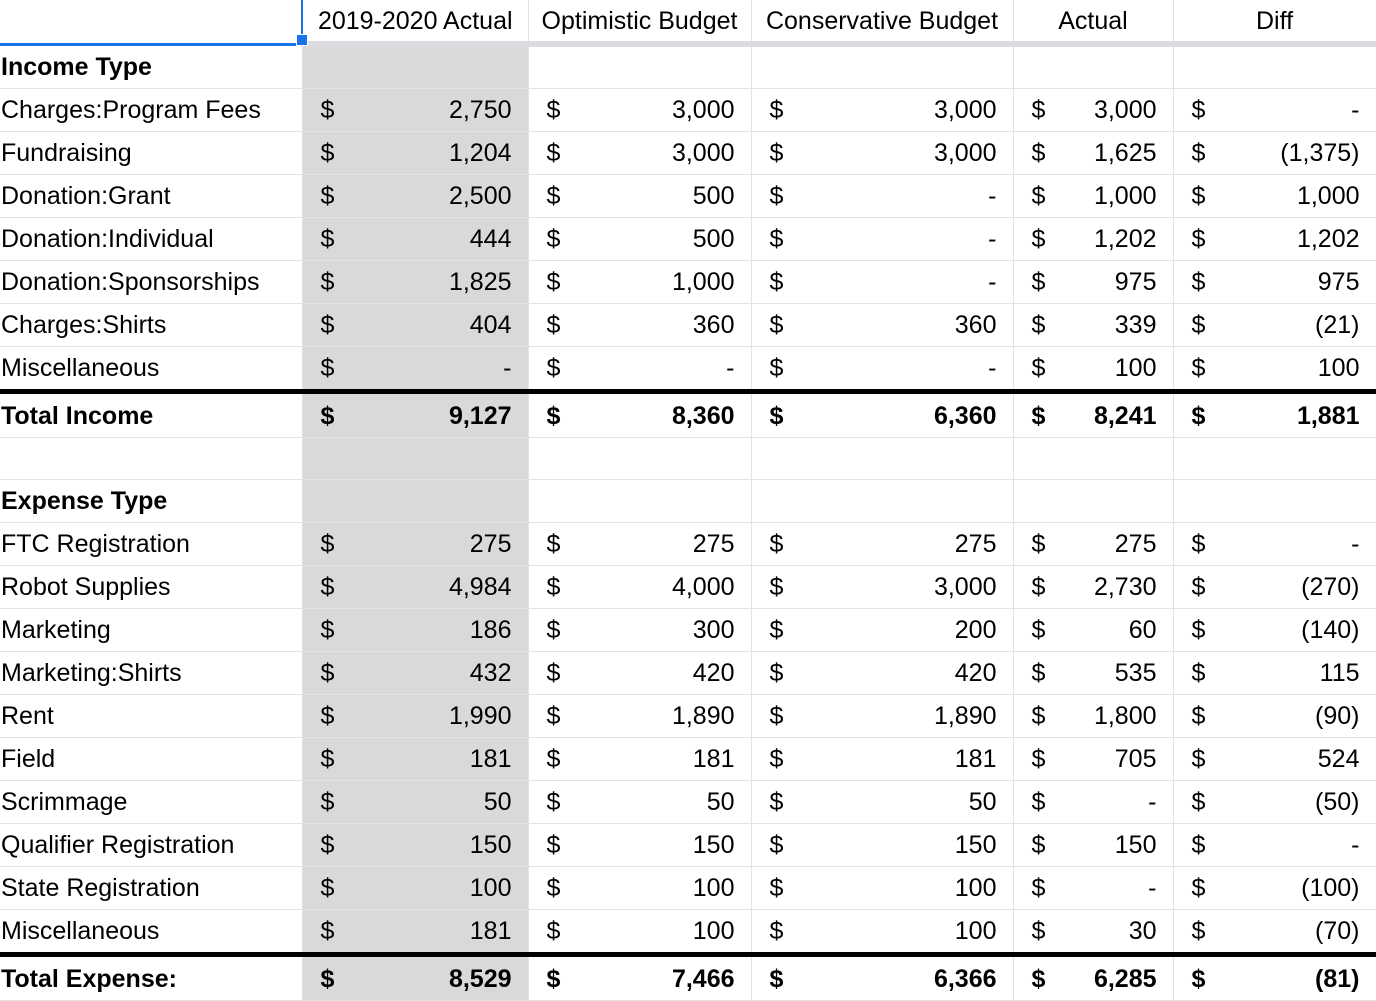 The image size is (1376, 1001). Describe the element at coordinates (1093, 976) in the screenshot. I see `value-cell: $6,285` at that location.